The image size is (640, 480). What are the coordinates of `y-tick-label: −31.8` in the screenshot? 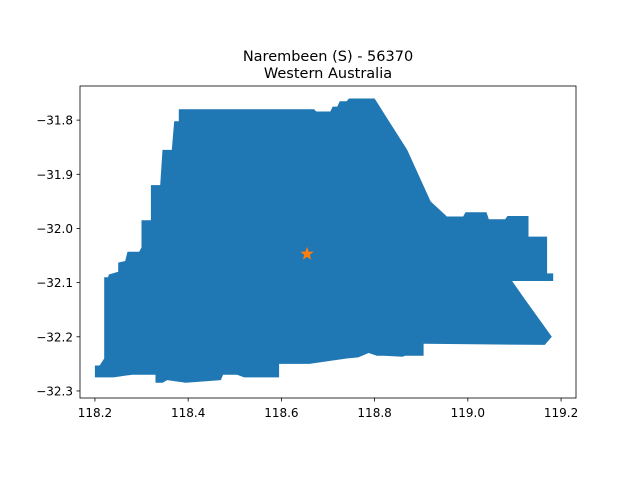 It's located at (54, 121).